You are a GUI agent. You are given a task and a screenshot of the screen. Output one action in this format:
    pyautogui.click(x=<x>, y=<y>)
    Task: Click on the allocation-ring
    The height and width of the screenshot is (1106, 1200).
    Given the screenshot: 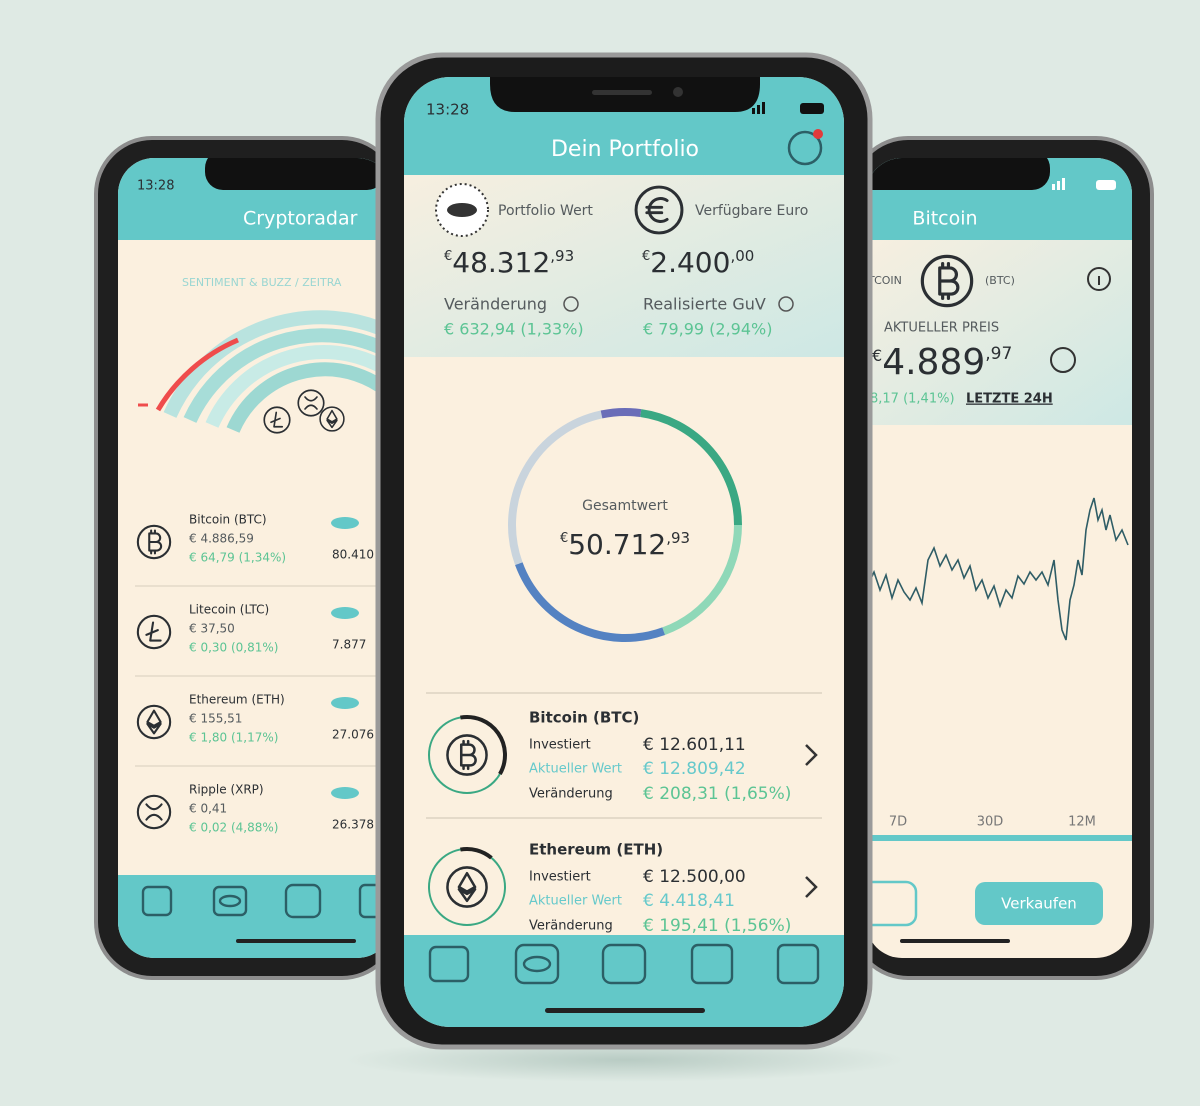 What is the action you would take?
    pyautogui.click(x=625, y=525)
    